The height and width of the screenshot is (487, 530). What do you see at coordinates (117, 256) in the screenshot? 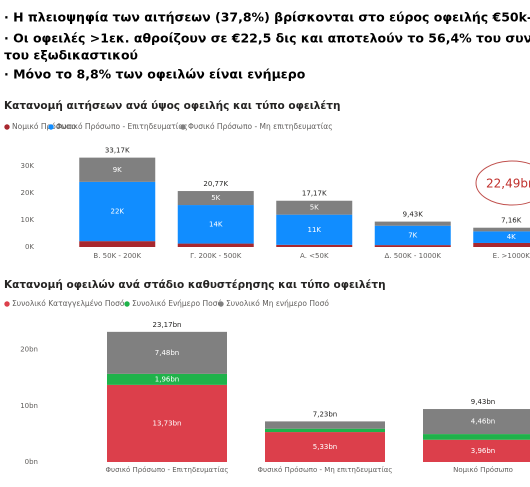
I see `x-tick-label: Β. 50K - 200K` at bounding box center [117, 256].